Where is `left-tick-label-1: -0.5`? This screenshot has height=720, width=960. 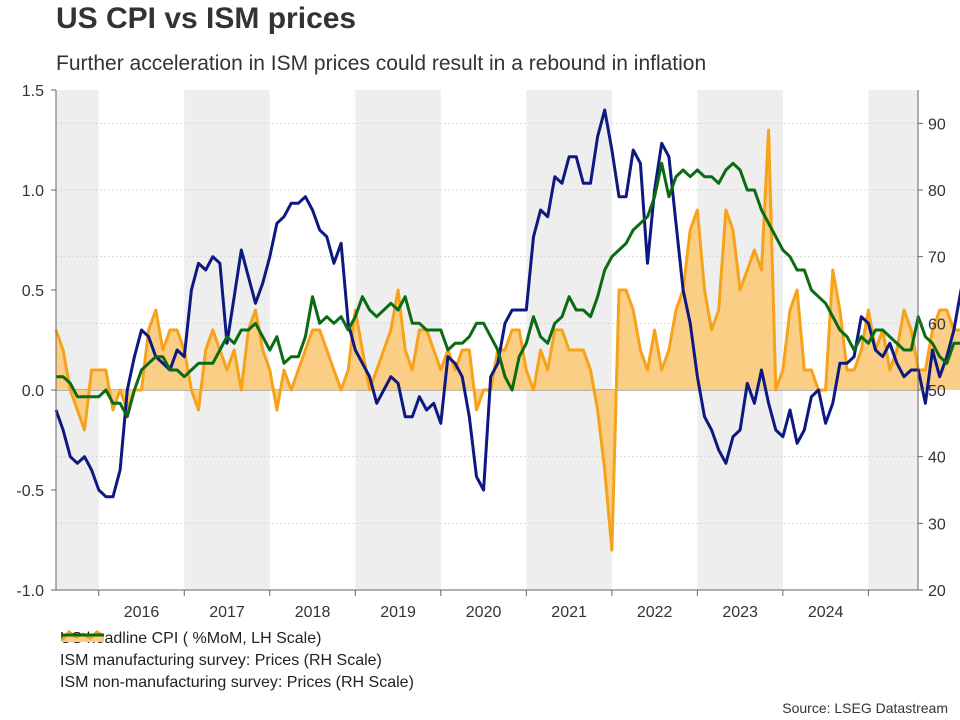 left-tick-label-1: -0.5 is located at coordinates (30, 491).